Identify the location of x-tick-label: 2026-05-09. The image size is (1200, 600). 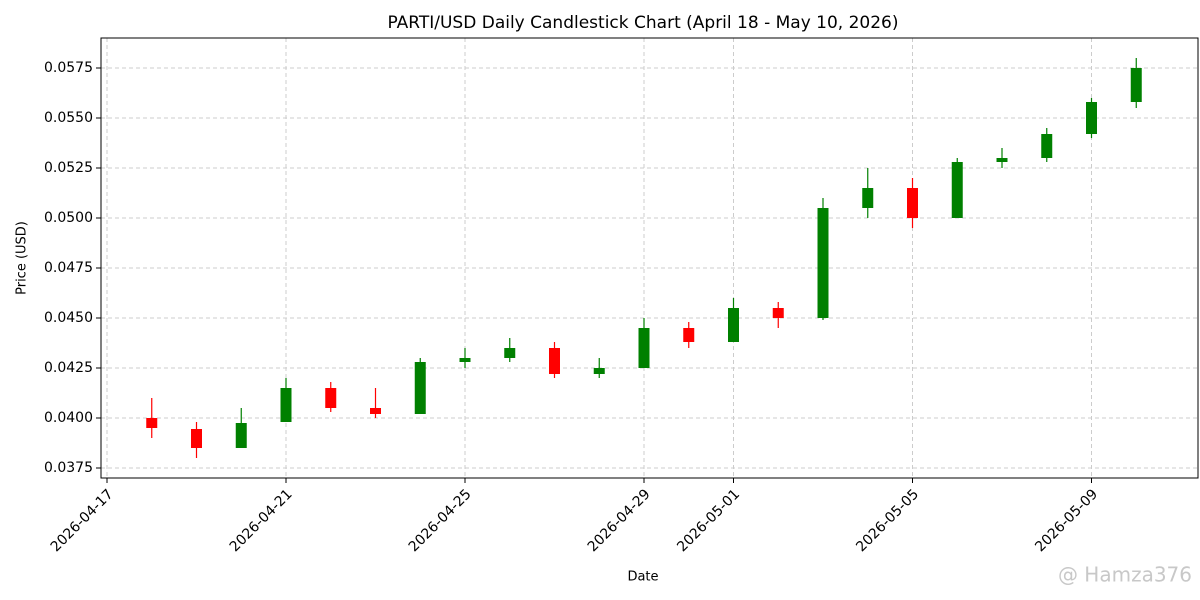
(1066, 520).